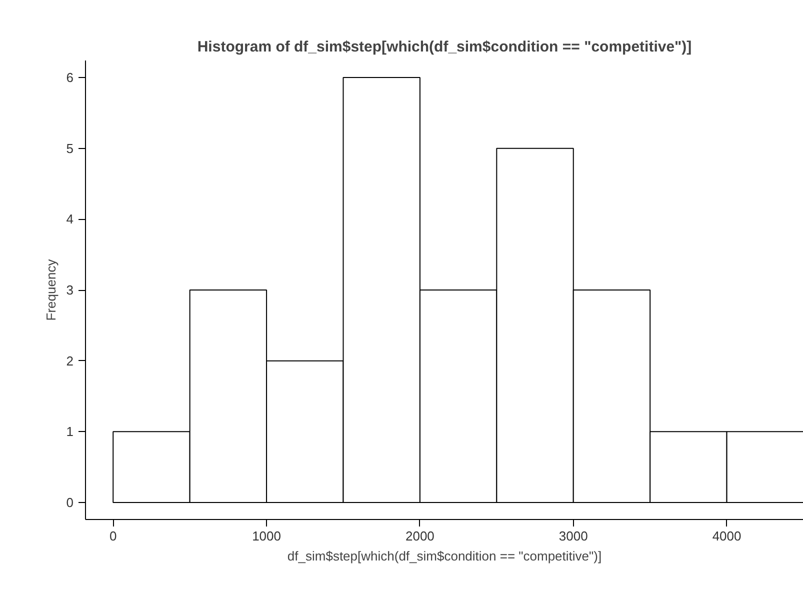 The width and height of the screenshot is (803, 594). I want to click on y-tick-label: 5, so click(70, 148).